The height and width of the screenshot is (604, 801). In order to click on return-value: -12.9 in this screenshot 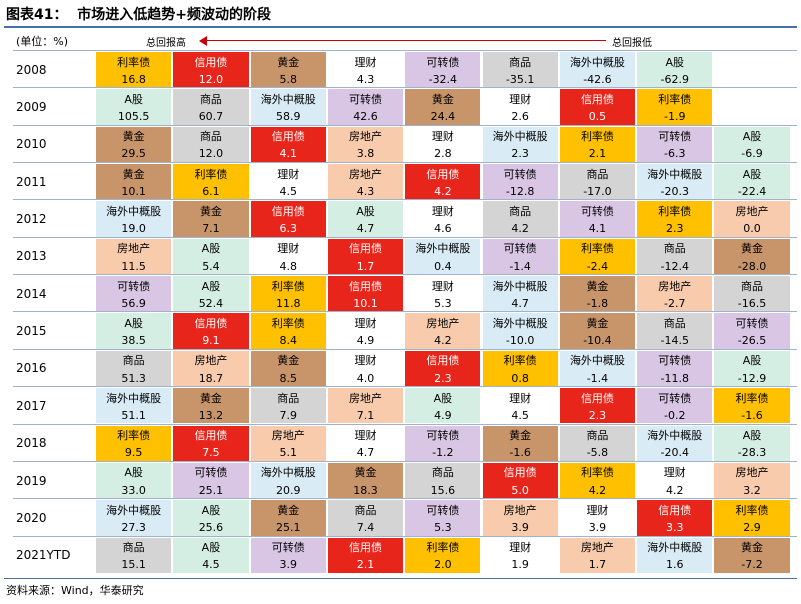, I will do `click(752, 378)`.